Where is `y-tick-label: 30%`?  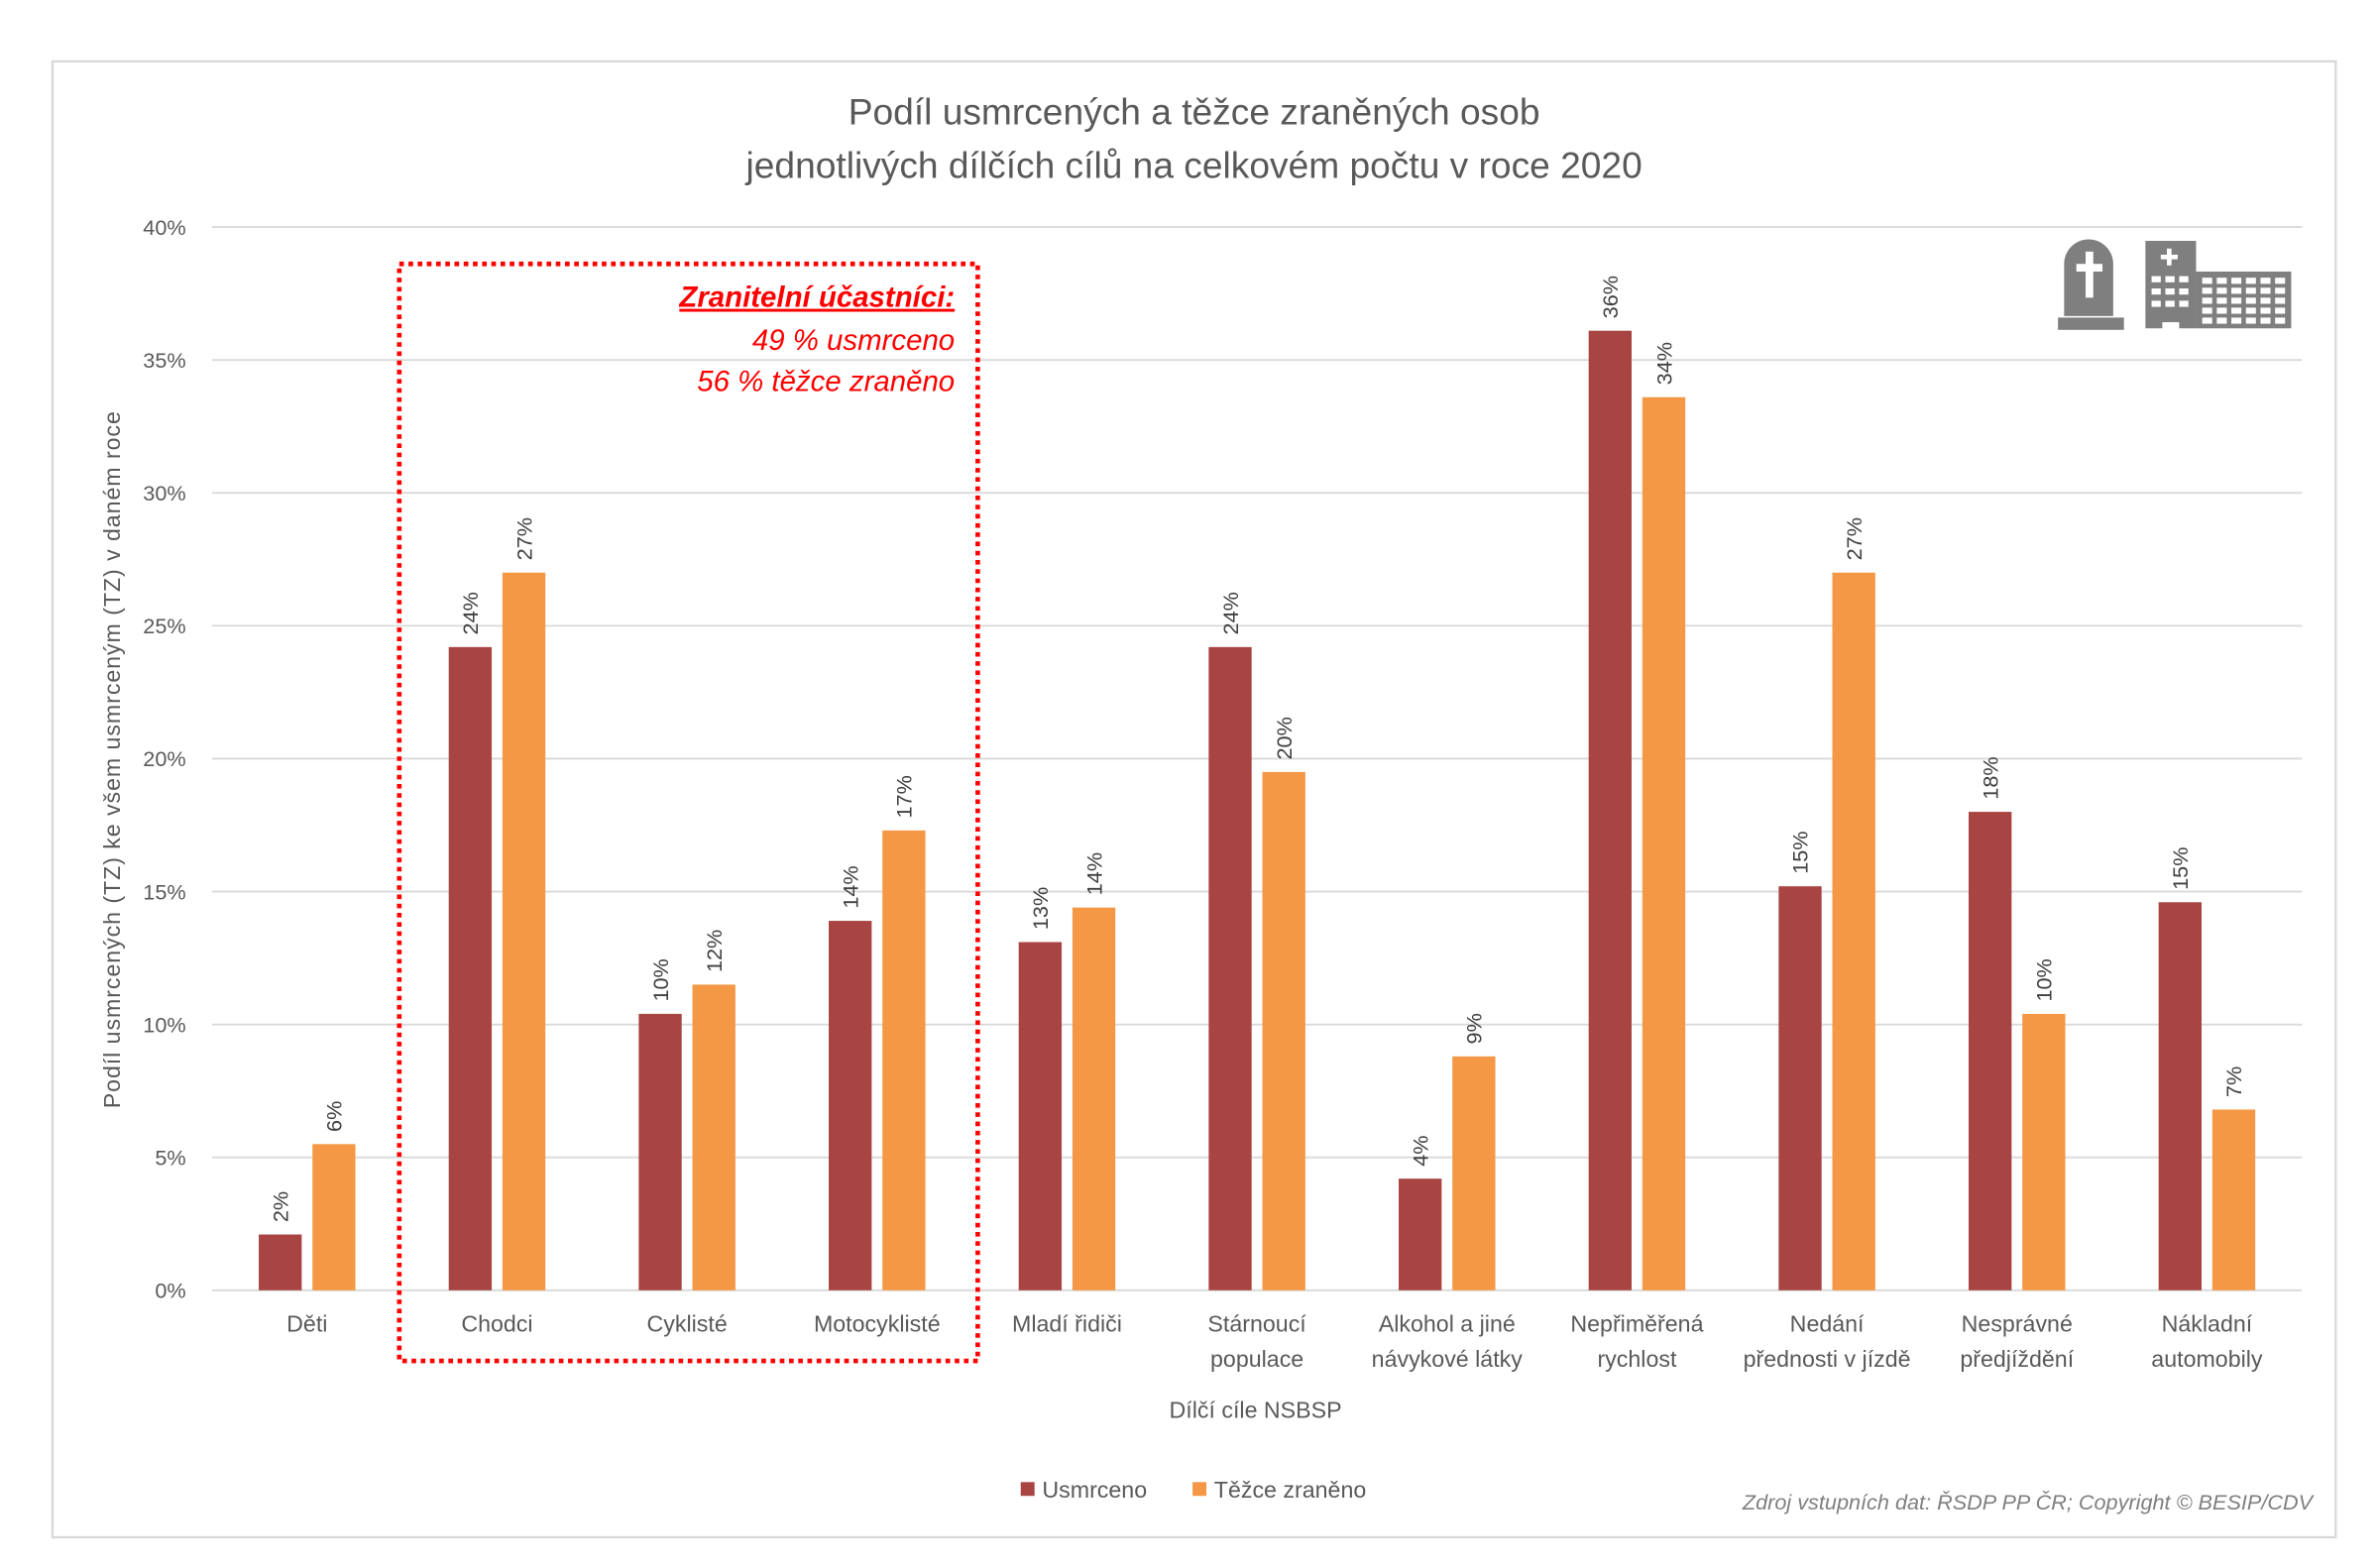
y-tick-label: 30% is located at coordinates (164, 493).